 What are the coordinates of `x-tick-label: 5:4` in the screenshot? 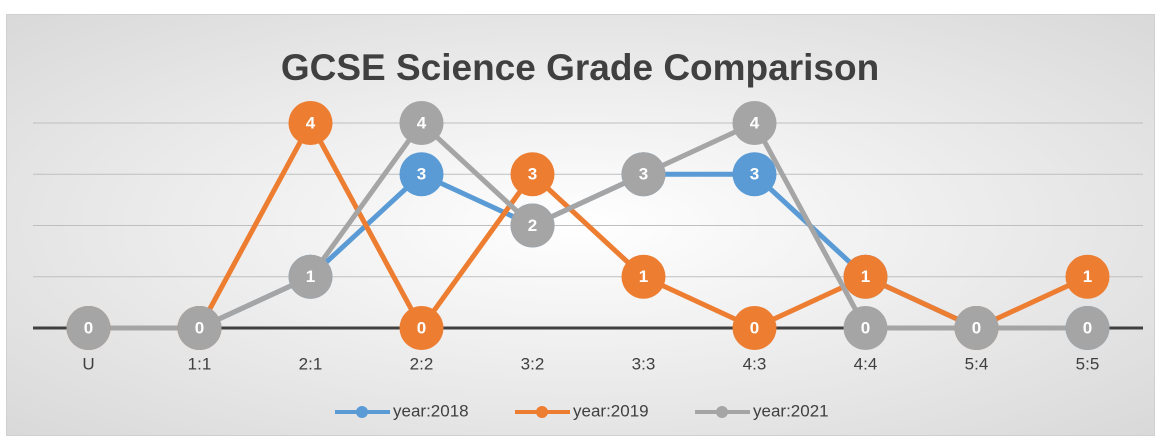 It's located at (977, 363).